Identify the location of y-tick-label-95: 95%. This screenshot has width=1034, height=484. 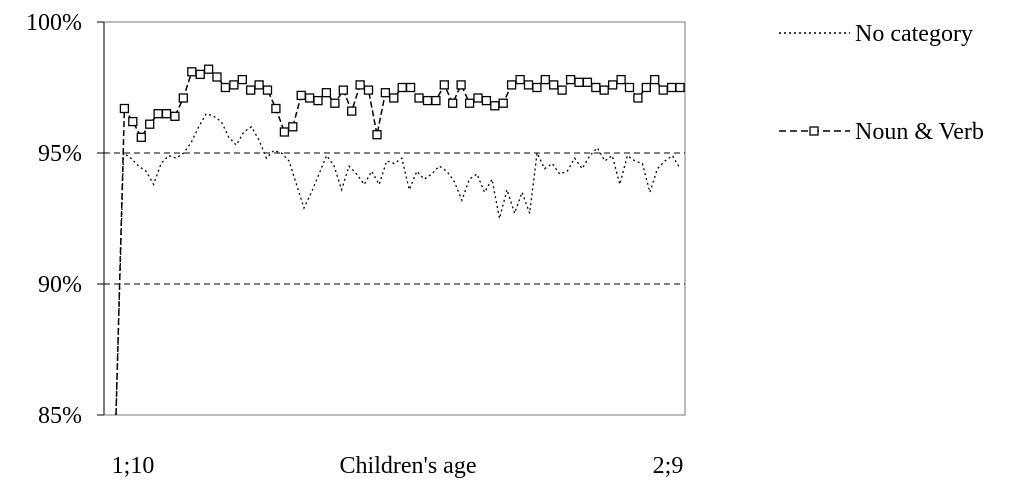
(60, 154).